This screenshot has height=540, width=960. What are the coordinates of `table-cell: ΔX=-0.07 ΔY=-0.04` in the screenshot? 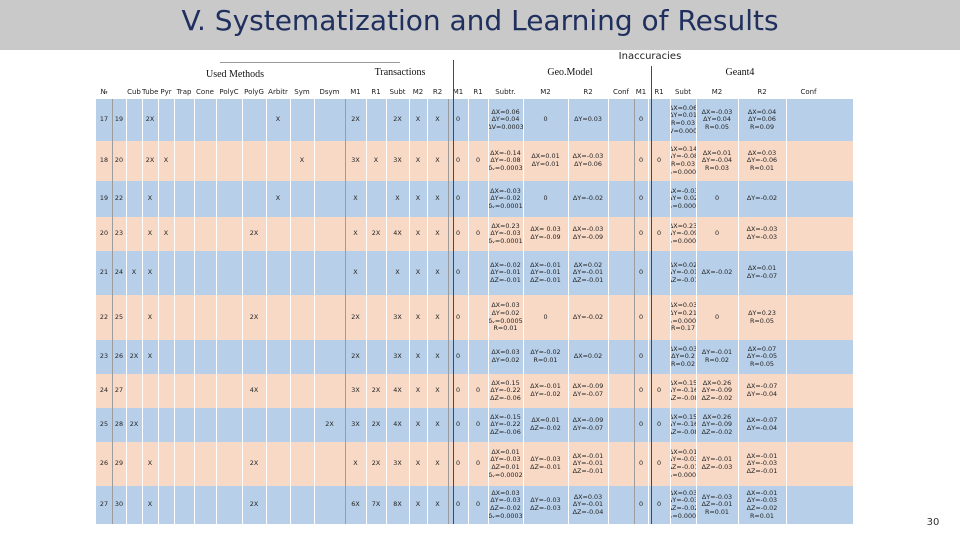 It's located at (762, 390).